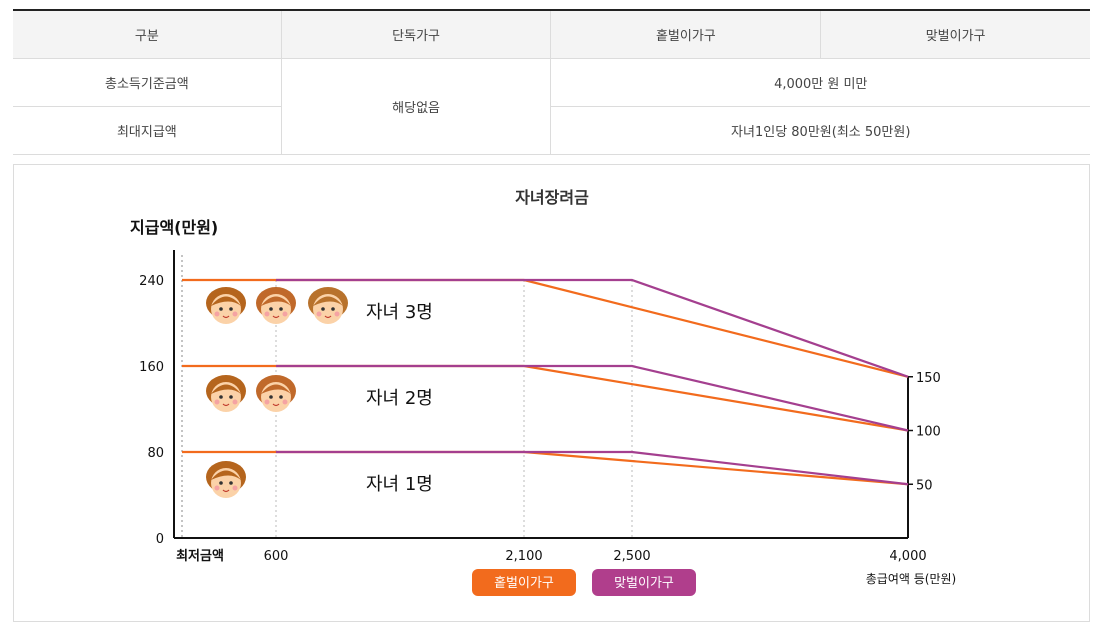 The height and width of the screenshot is (631, 1099). What do you see at coordinates (399, 312) in the screenshot?
I see `child-count-label: 자녀 3명` at bounding box center [399, 312].